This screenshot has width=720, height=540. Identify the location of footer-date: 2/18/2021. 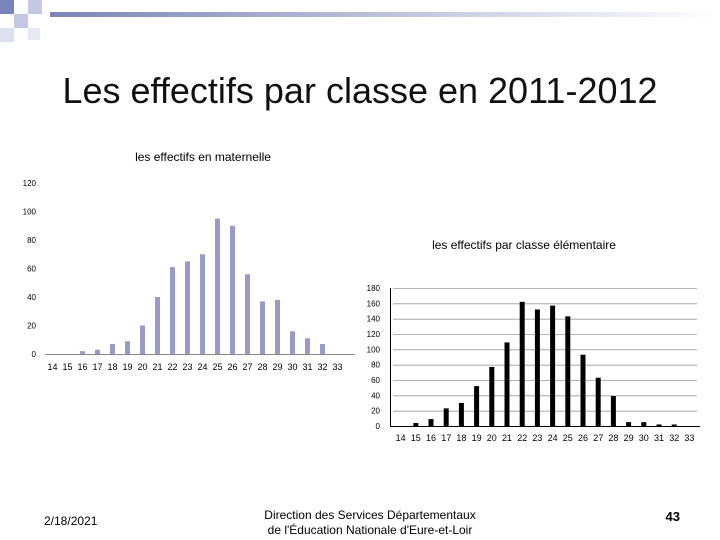
(71, 521).